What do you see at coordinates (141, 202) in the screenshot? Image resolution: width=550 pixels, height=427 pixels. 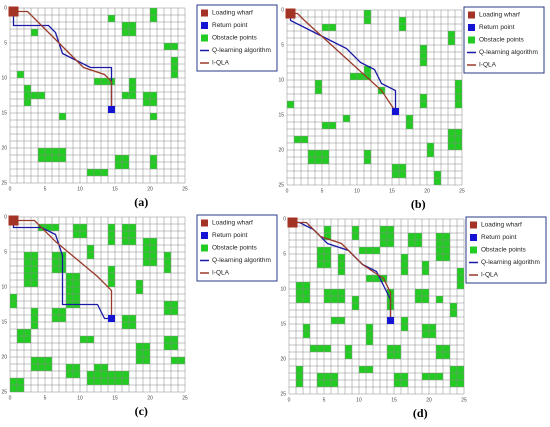 I see `panel-label: (a)` at bounding box center [141, 202].